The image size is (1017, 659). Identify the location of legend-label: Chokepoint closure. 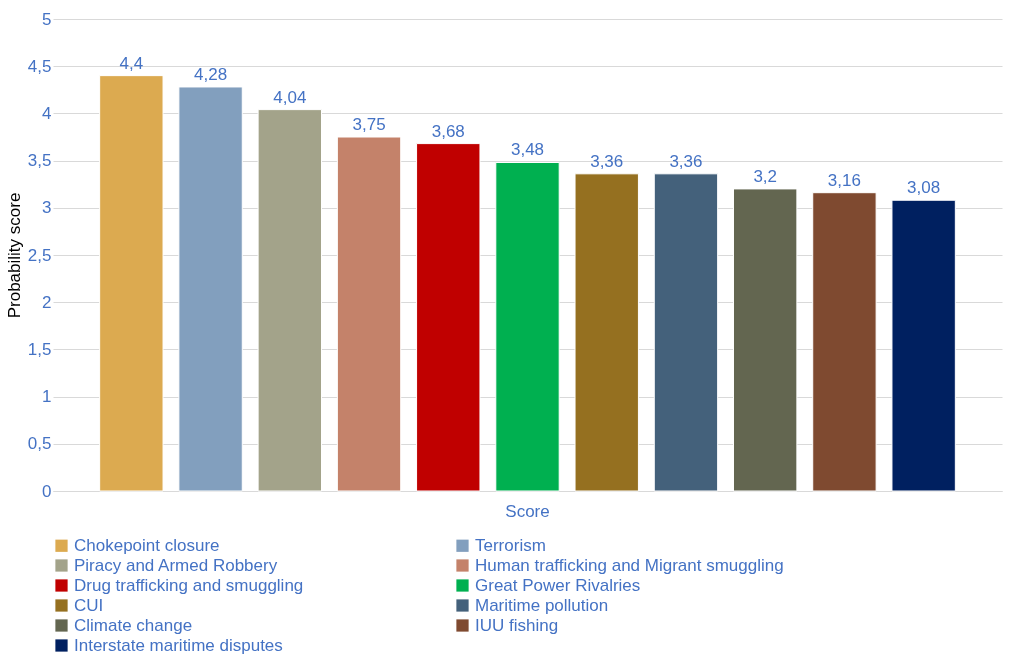
(147, 545).